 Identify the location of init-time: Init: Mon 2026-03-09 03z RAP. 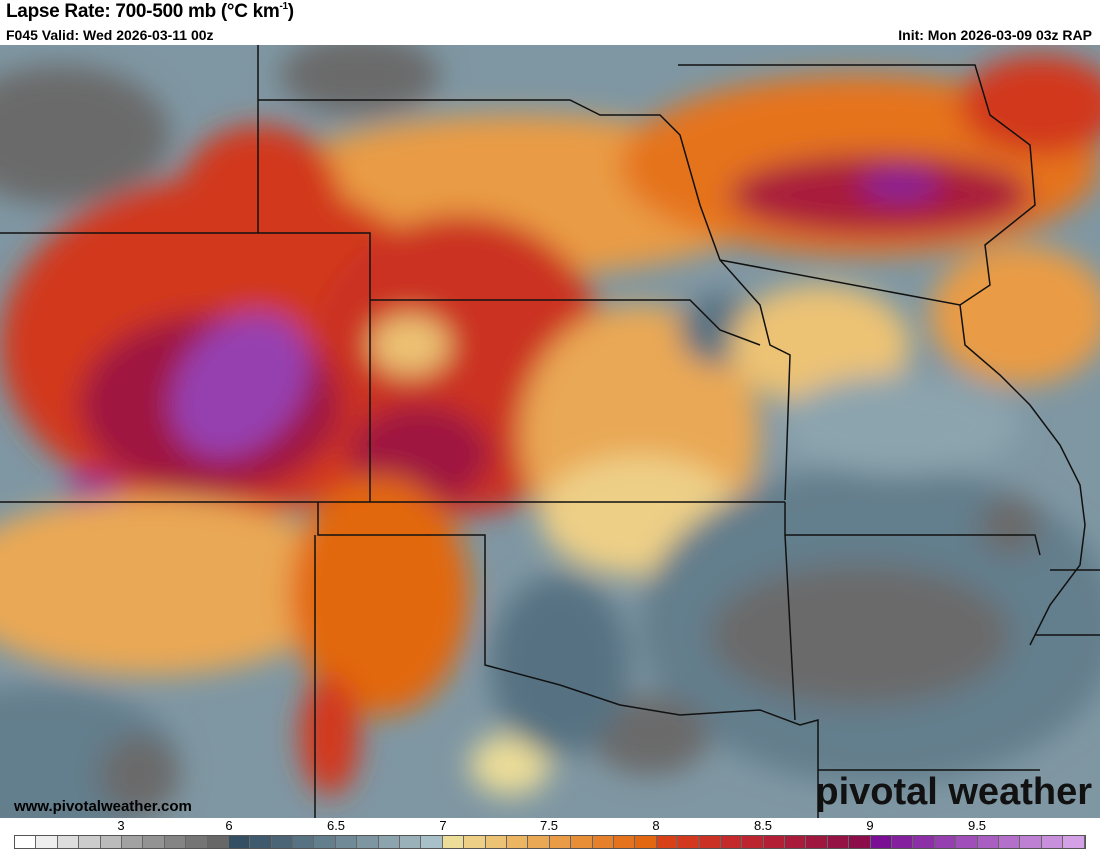
(995, 35).